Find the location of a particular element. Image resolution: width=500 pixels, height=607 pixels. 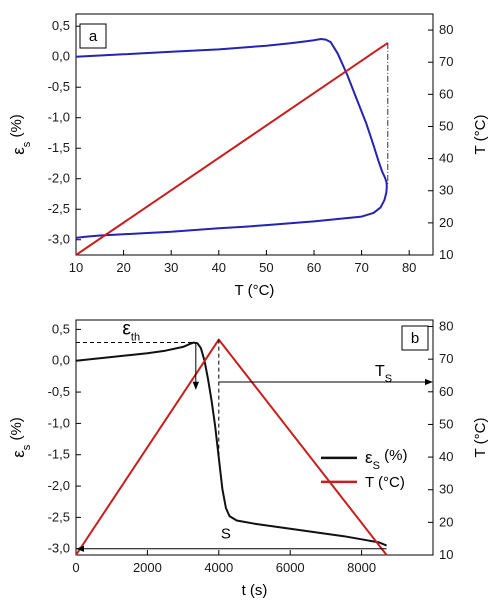

x-tick-label: 50 is located at coordinates (266, 267).